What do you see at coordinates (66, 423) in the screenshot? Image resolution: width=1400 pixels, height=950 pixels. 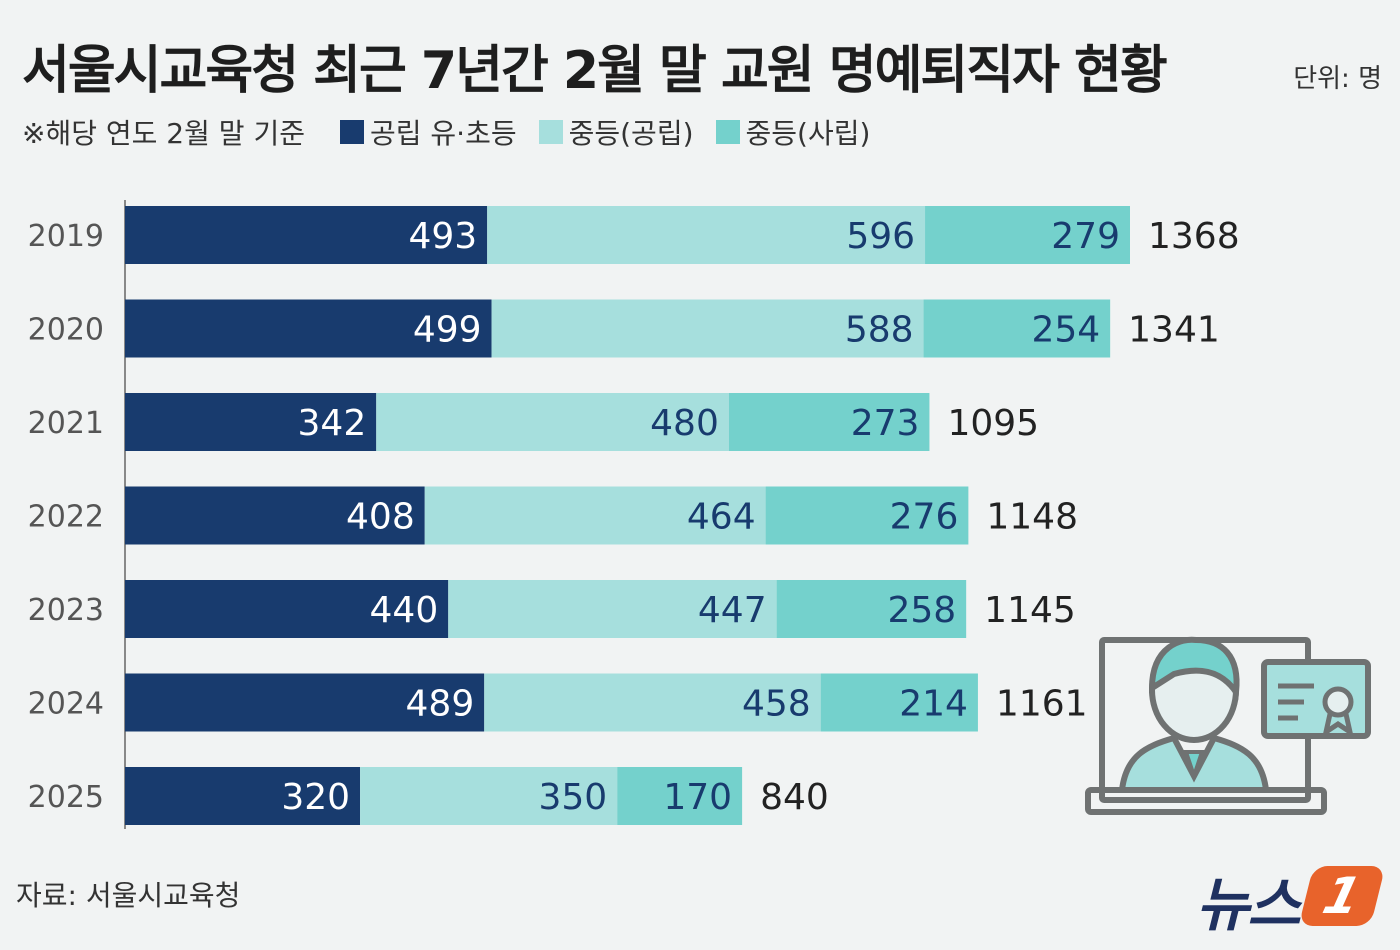 I see `tick-label-2021: 2021` at bounding box center [66, 423].